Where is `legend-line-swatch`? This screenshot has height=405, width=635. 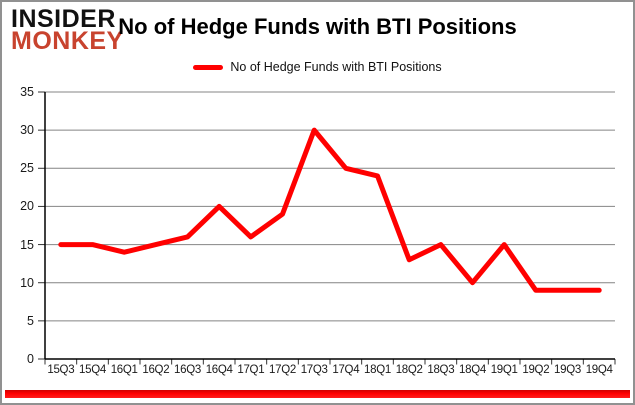 legend-line-swatch is located at coordinates (208, 67).